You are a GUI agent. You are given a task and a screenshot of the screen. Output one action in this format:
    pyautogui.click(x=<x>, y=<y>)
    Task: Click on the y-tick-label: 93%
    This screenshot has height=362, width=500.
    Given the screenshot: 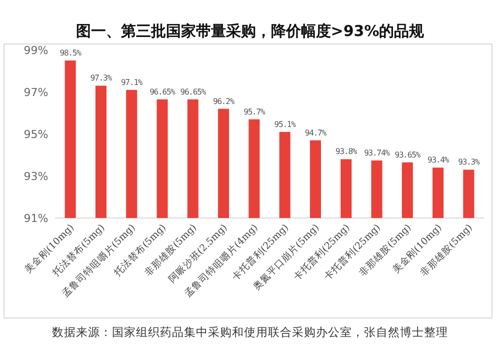 What is the action you would take?
    pyautogui.click(x=36, y=176)
    